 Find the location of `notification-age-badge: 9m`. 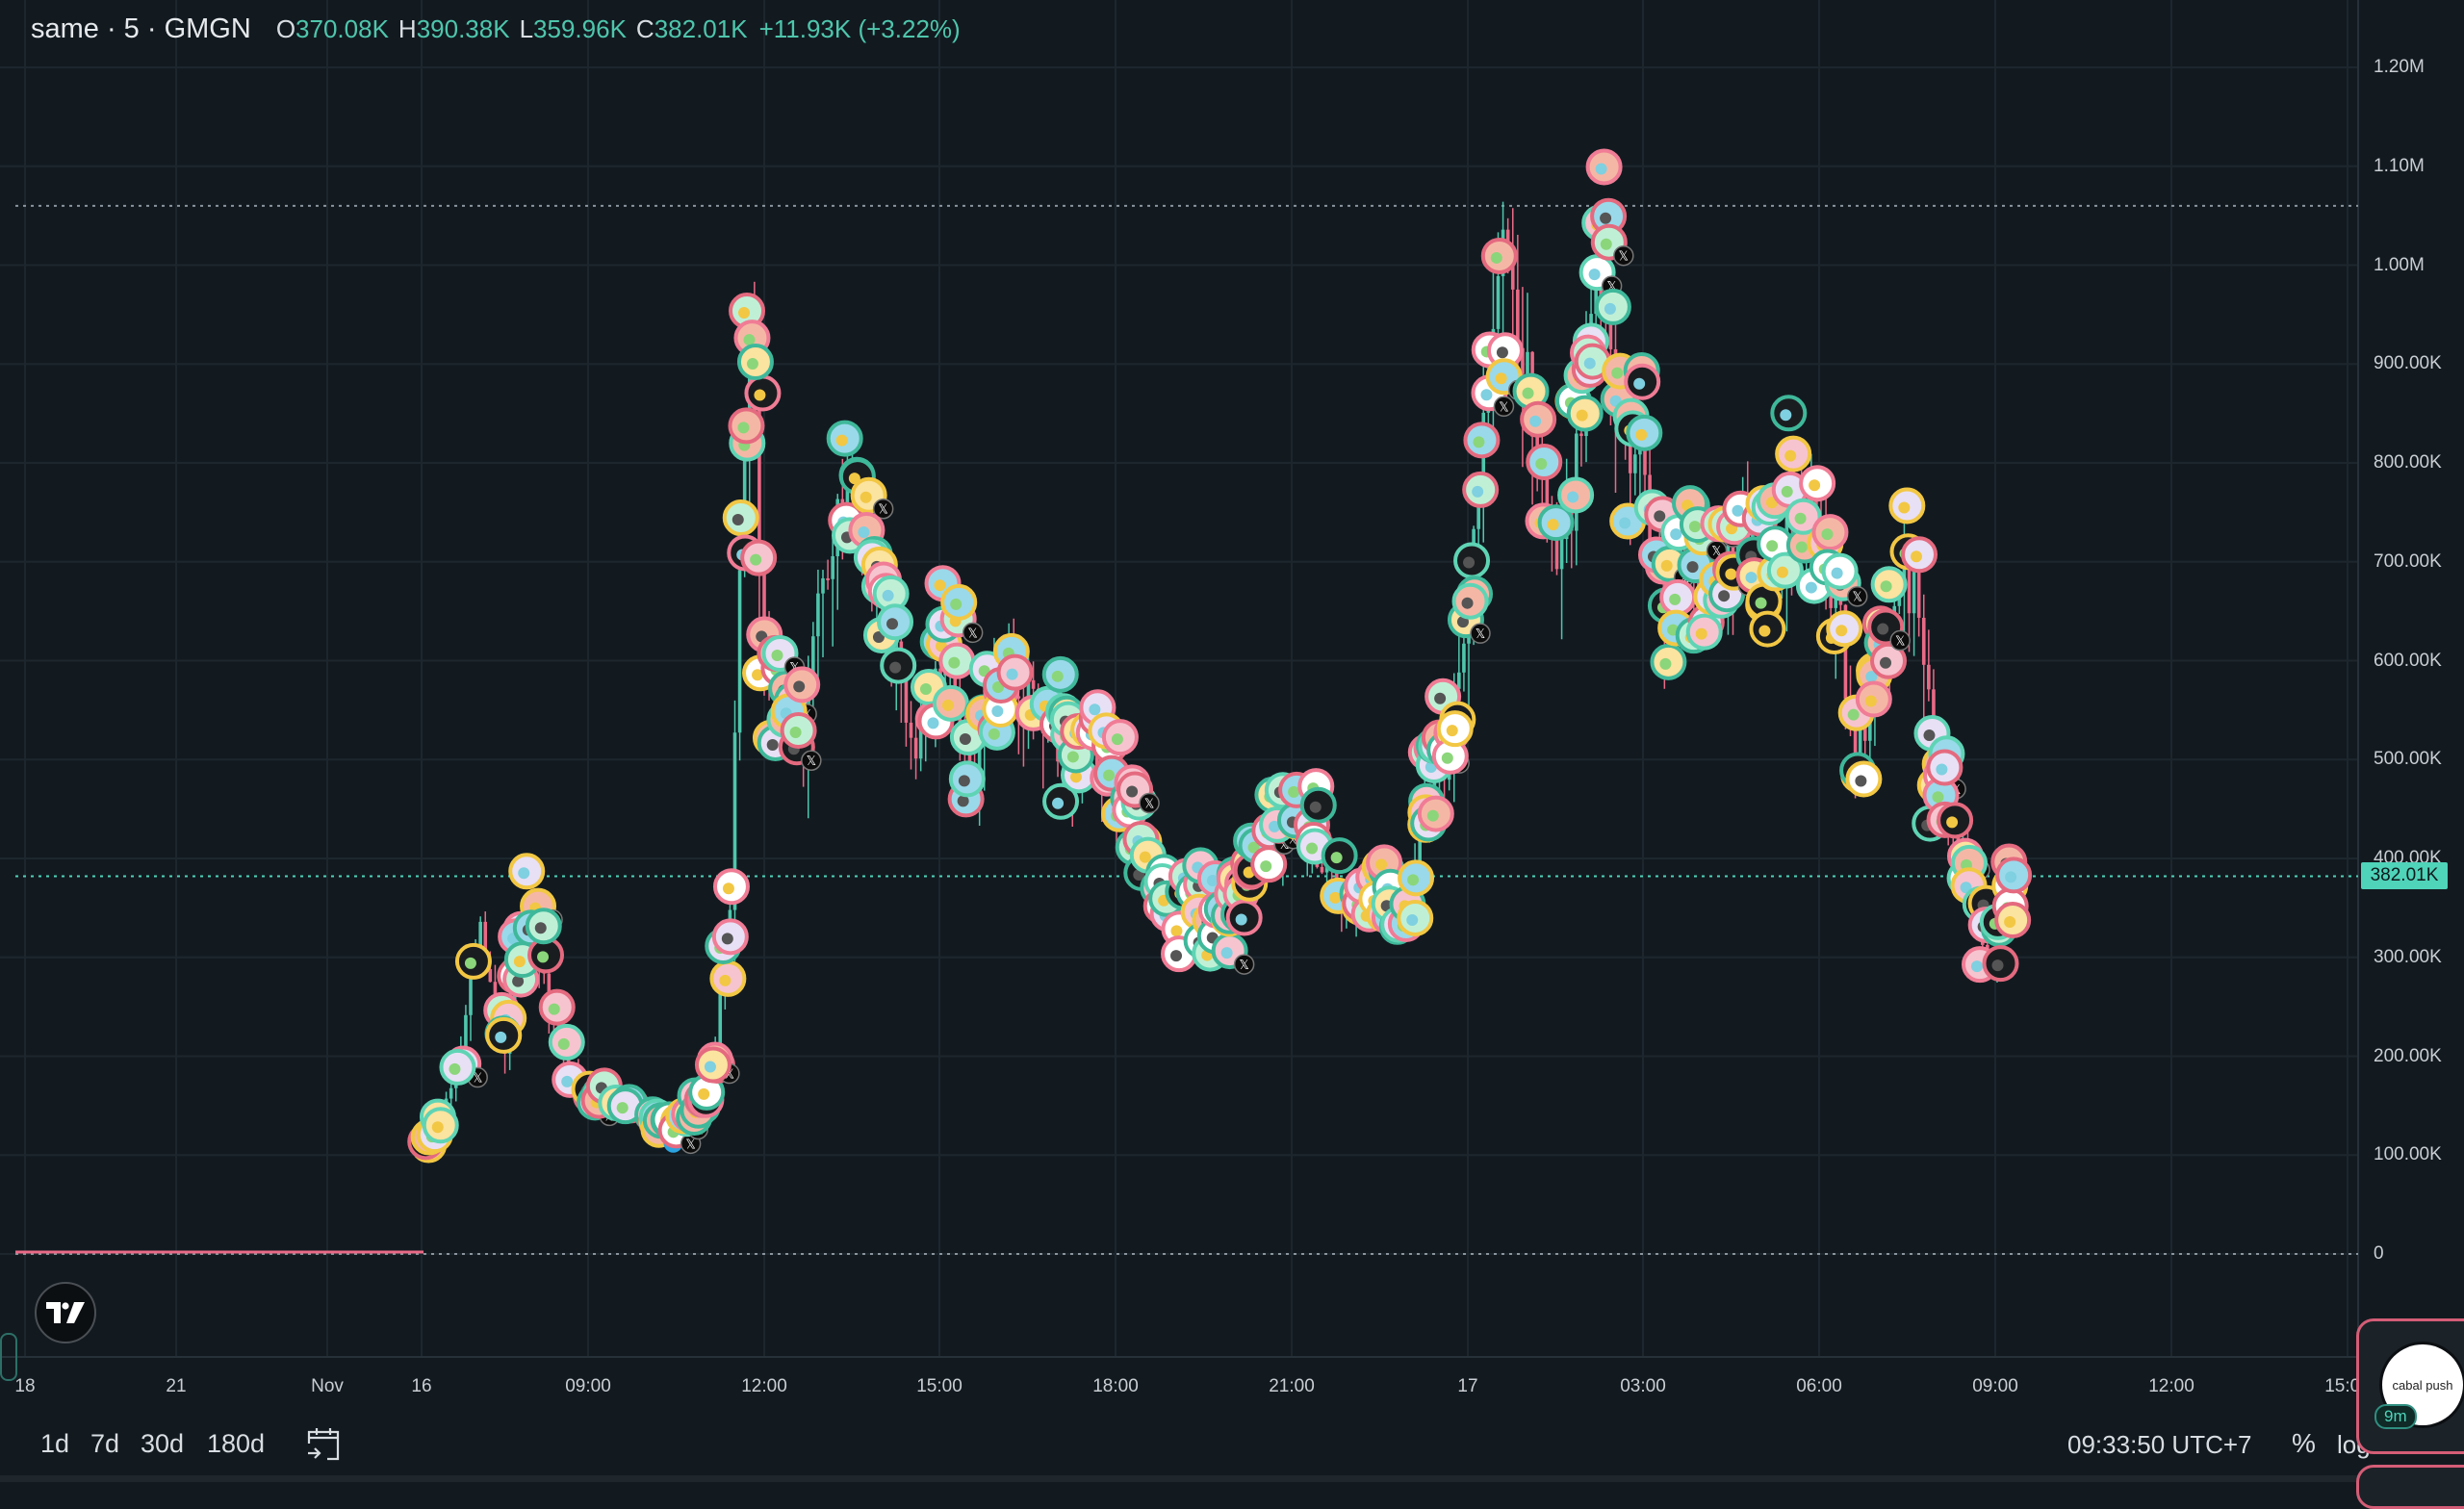

notification-age-badge: 9m is located at coordinates (2395, 1416).